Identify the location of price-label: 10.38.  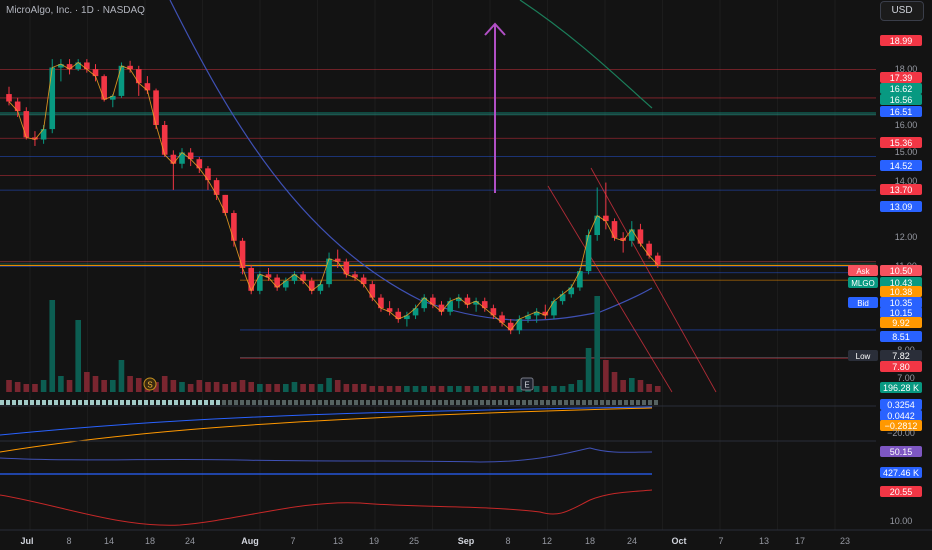
(901, 292).